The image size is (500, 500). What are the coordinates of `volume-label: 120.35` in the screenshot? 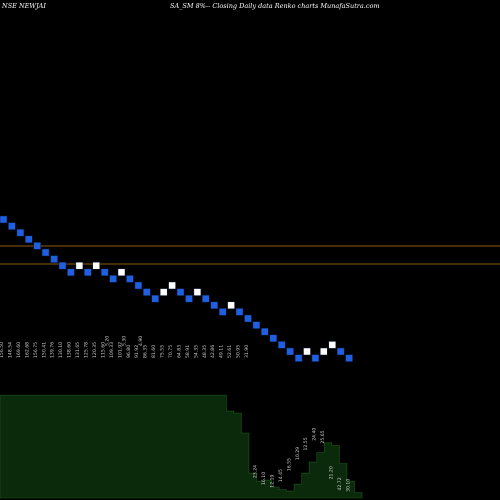 It's located at (95, 350).